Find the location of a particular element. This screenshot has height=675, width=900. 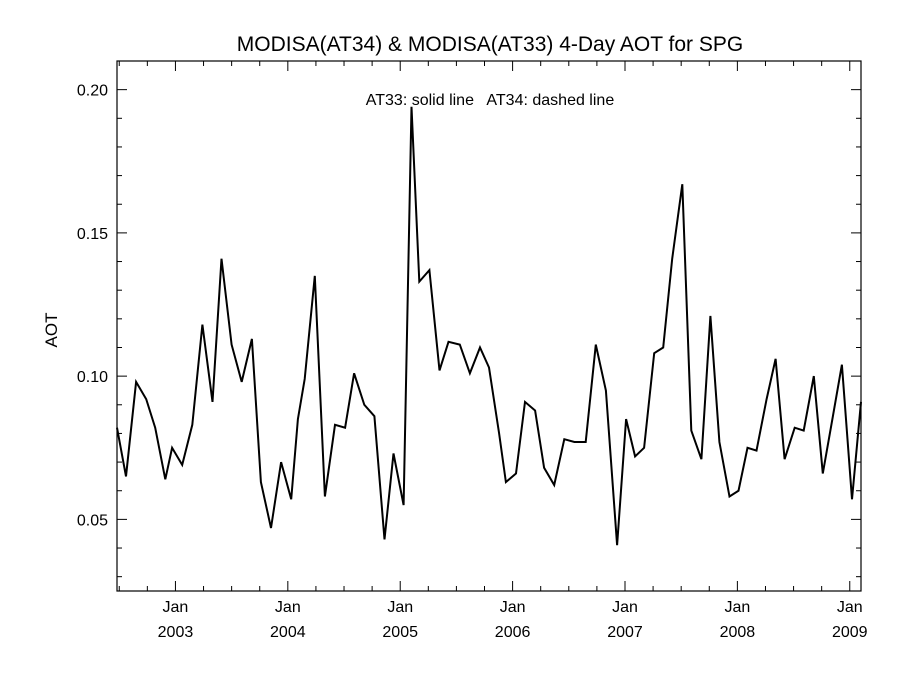

x-tick-label-year: 2003 is located at coordinates (176, 632).